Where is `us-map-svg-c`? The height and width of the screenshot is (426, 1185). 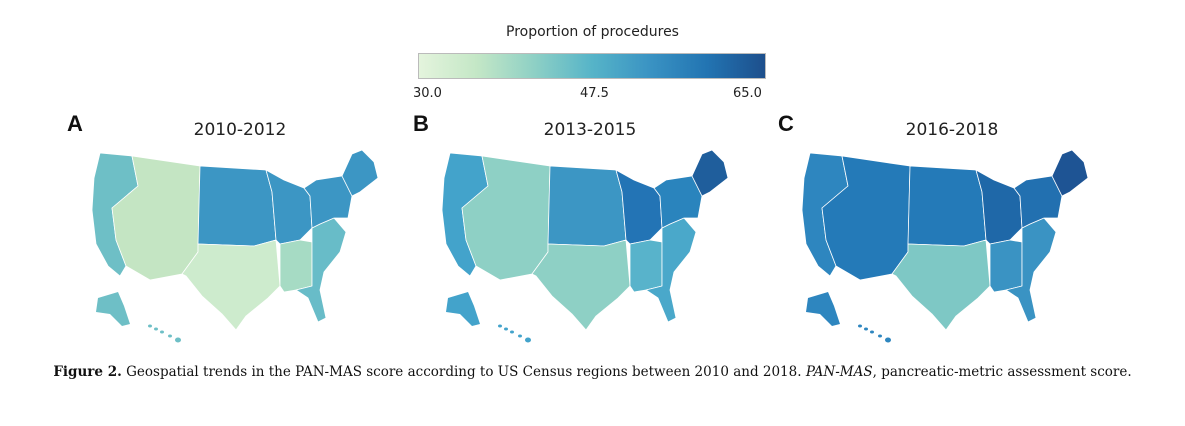 us-map-svg-c is located at coordinates (945, 246).